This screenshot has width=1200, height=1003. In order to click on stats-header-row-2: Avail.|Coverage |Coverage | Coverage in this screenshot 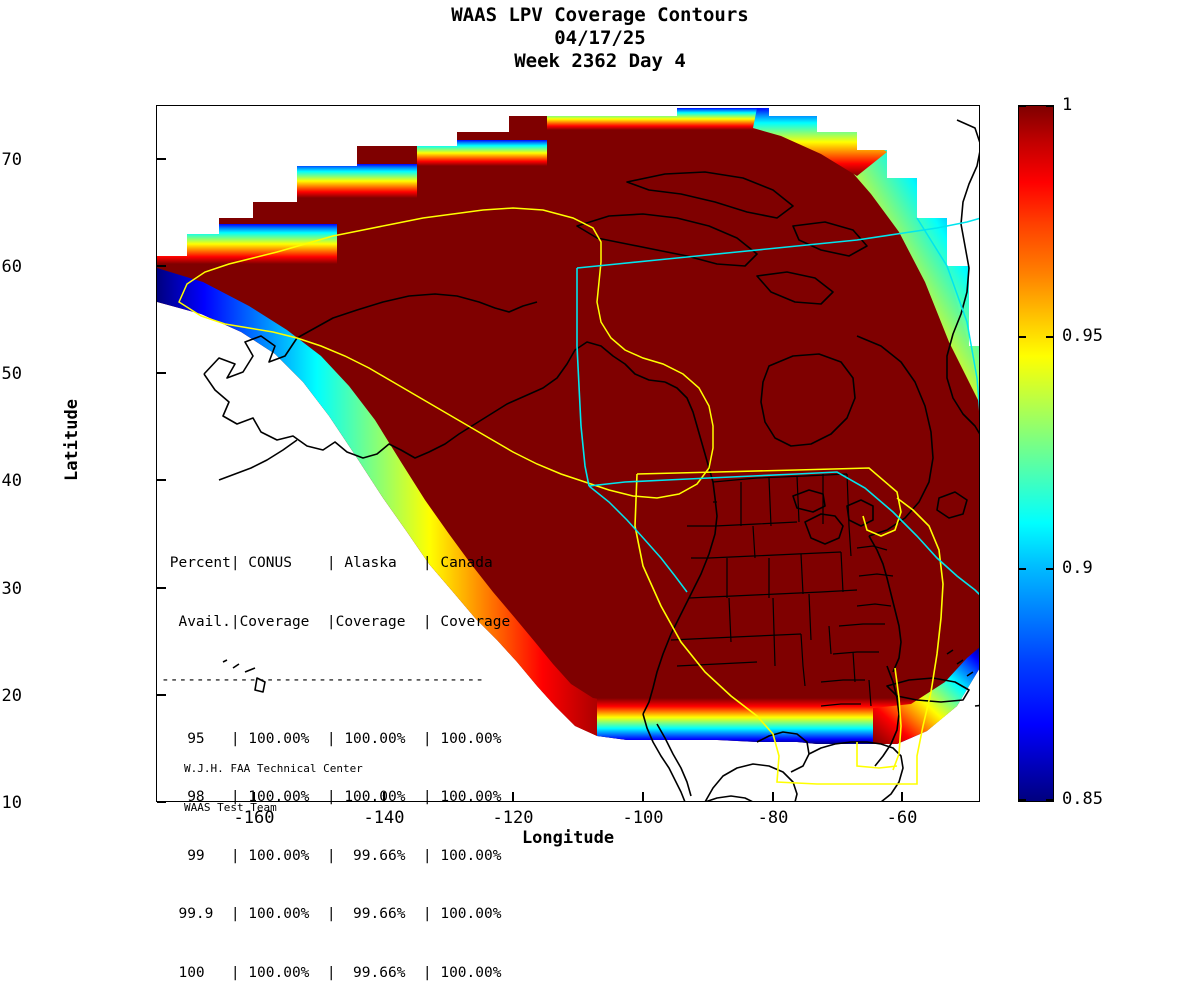, I will do `click(336, 621)`.